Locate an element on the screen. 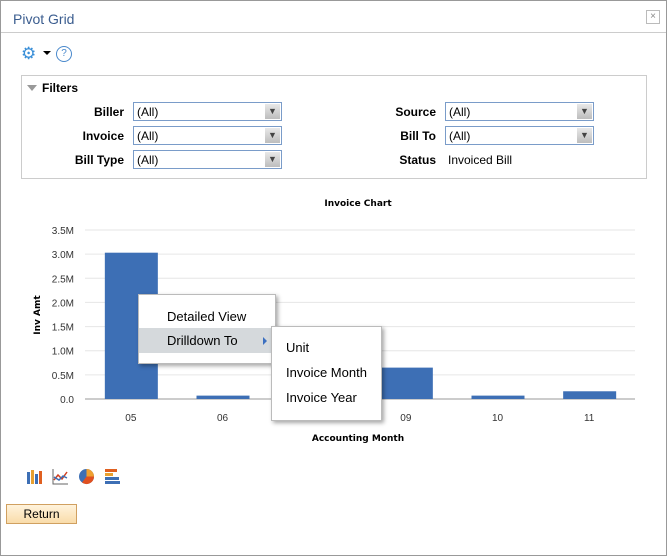 The image size is (667, 556). bill-to-value: (All) is located at coordinates (460, 136).